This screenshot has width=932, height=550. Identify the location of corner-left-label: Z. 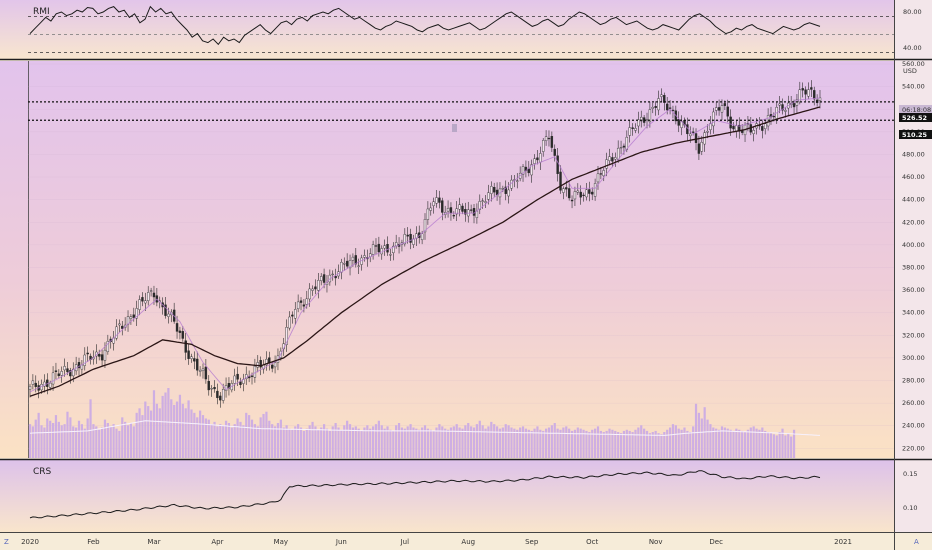
(6, 542).